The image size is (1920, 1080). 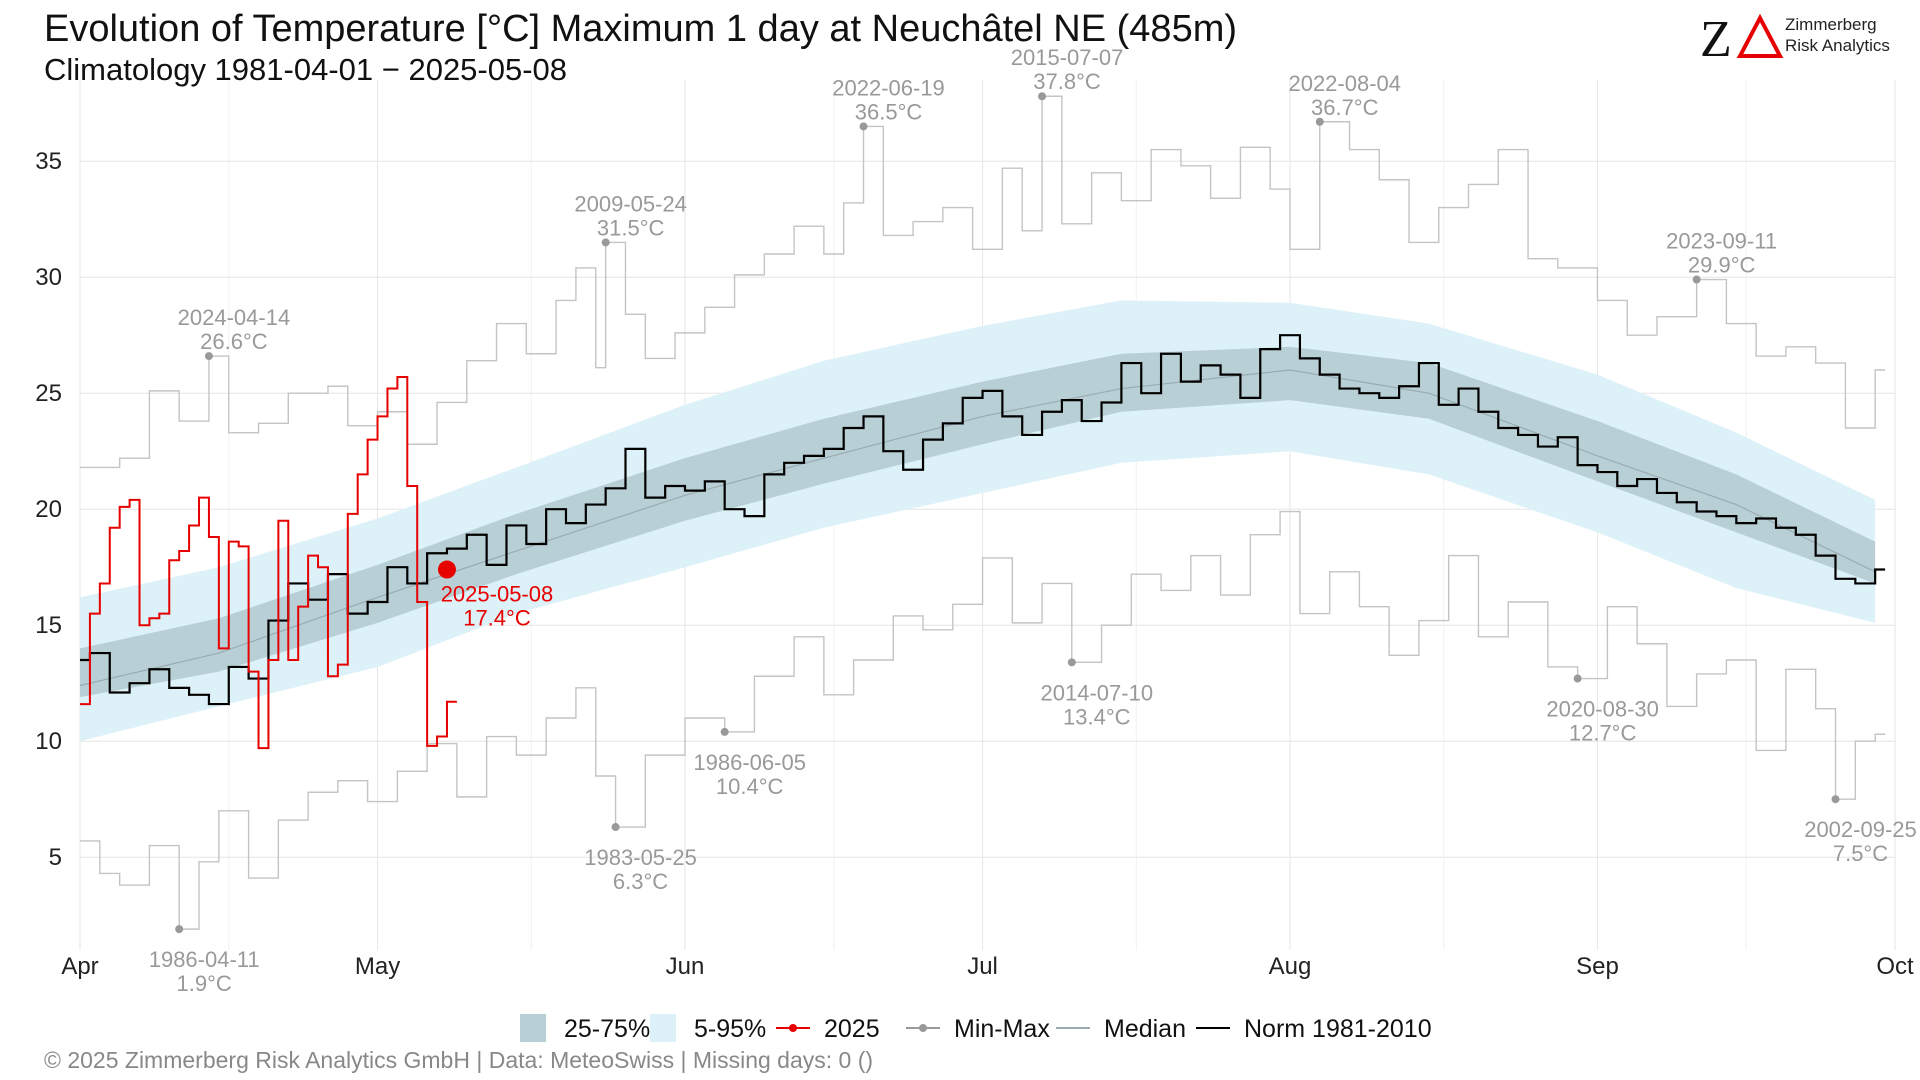 I want to click on extreme-date-label: 2014-07-10, so click(x=1097, y=692).